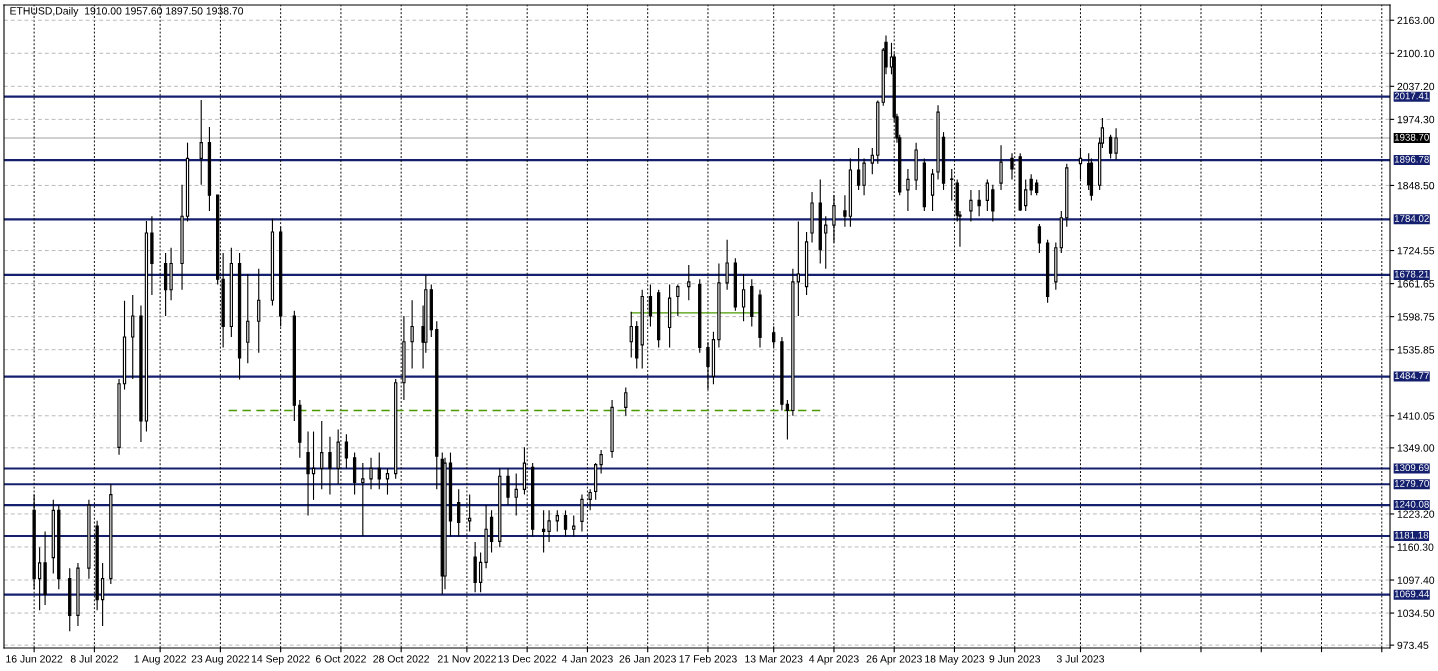 The image size is (1438, 671). What do you see at coordinates (280, 660) in the screenshot?
I see `x-tick-label: 14 Sep 2022` at bounding box center [280, 660].